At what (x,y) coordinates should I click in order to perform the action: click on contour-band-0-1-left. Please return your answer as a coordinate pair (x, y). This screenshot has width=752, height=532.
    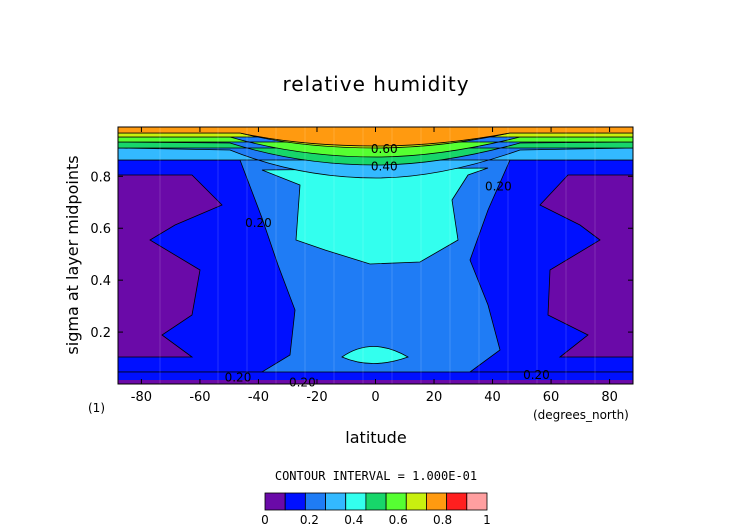
    Looking at the image, I should click on (170, 266).